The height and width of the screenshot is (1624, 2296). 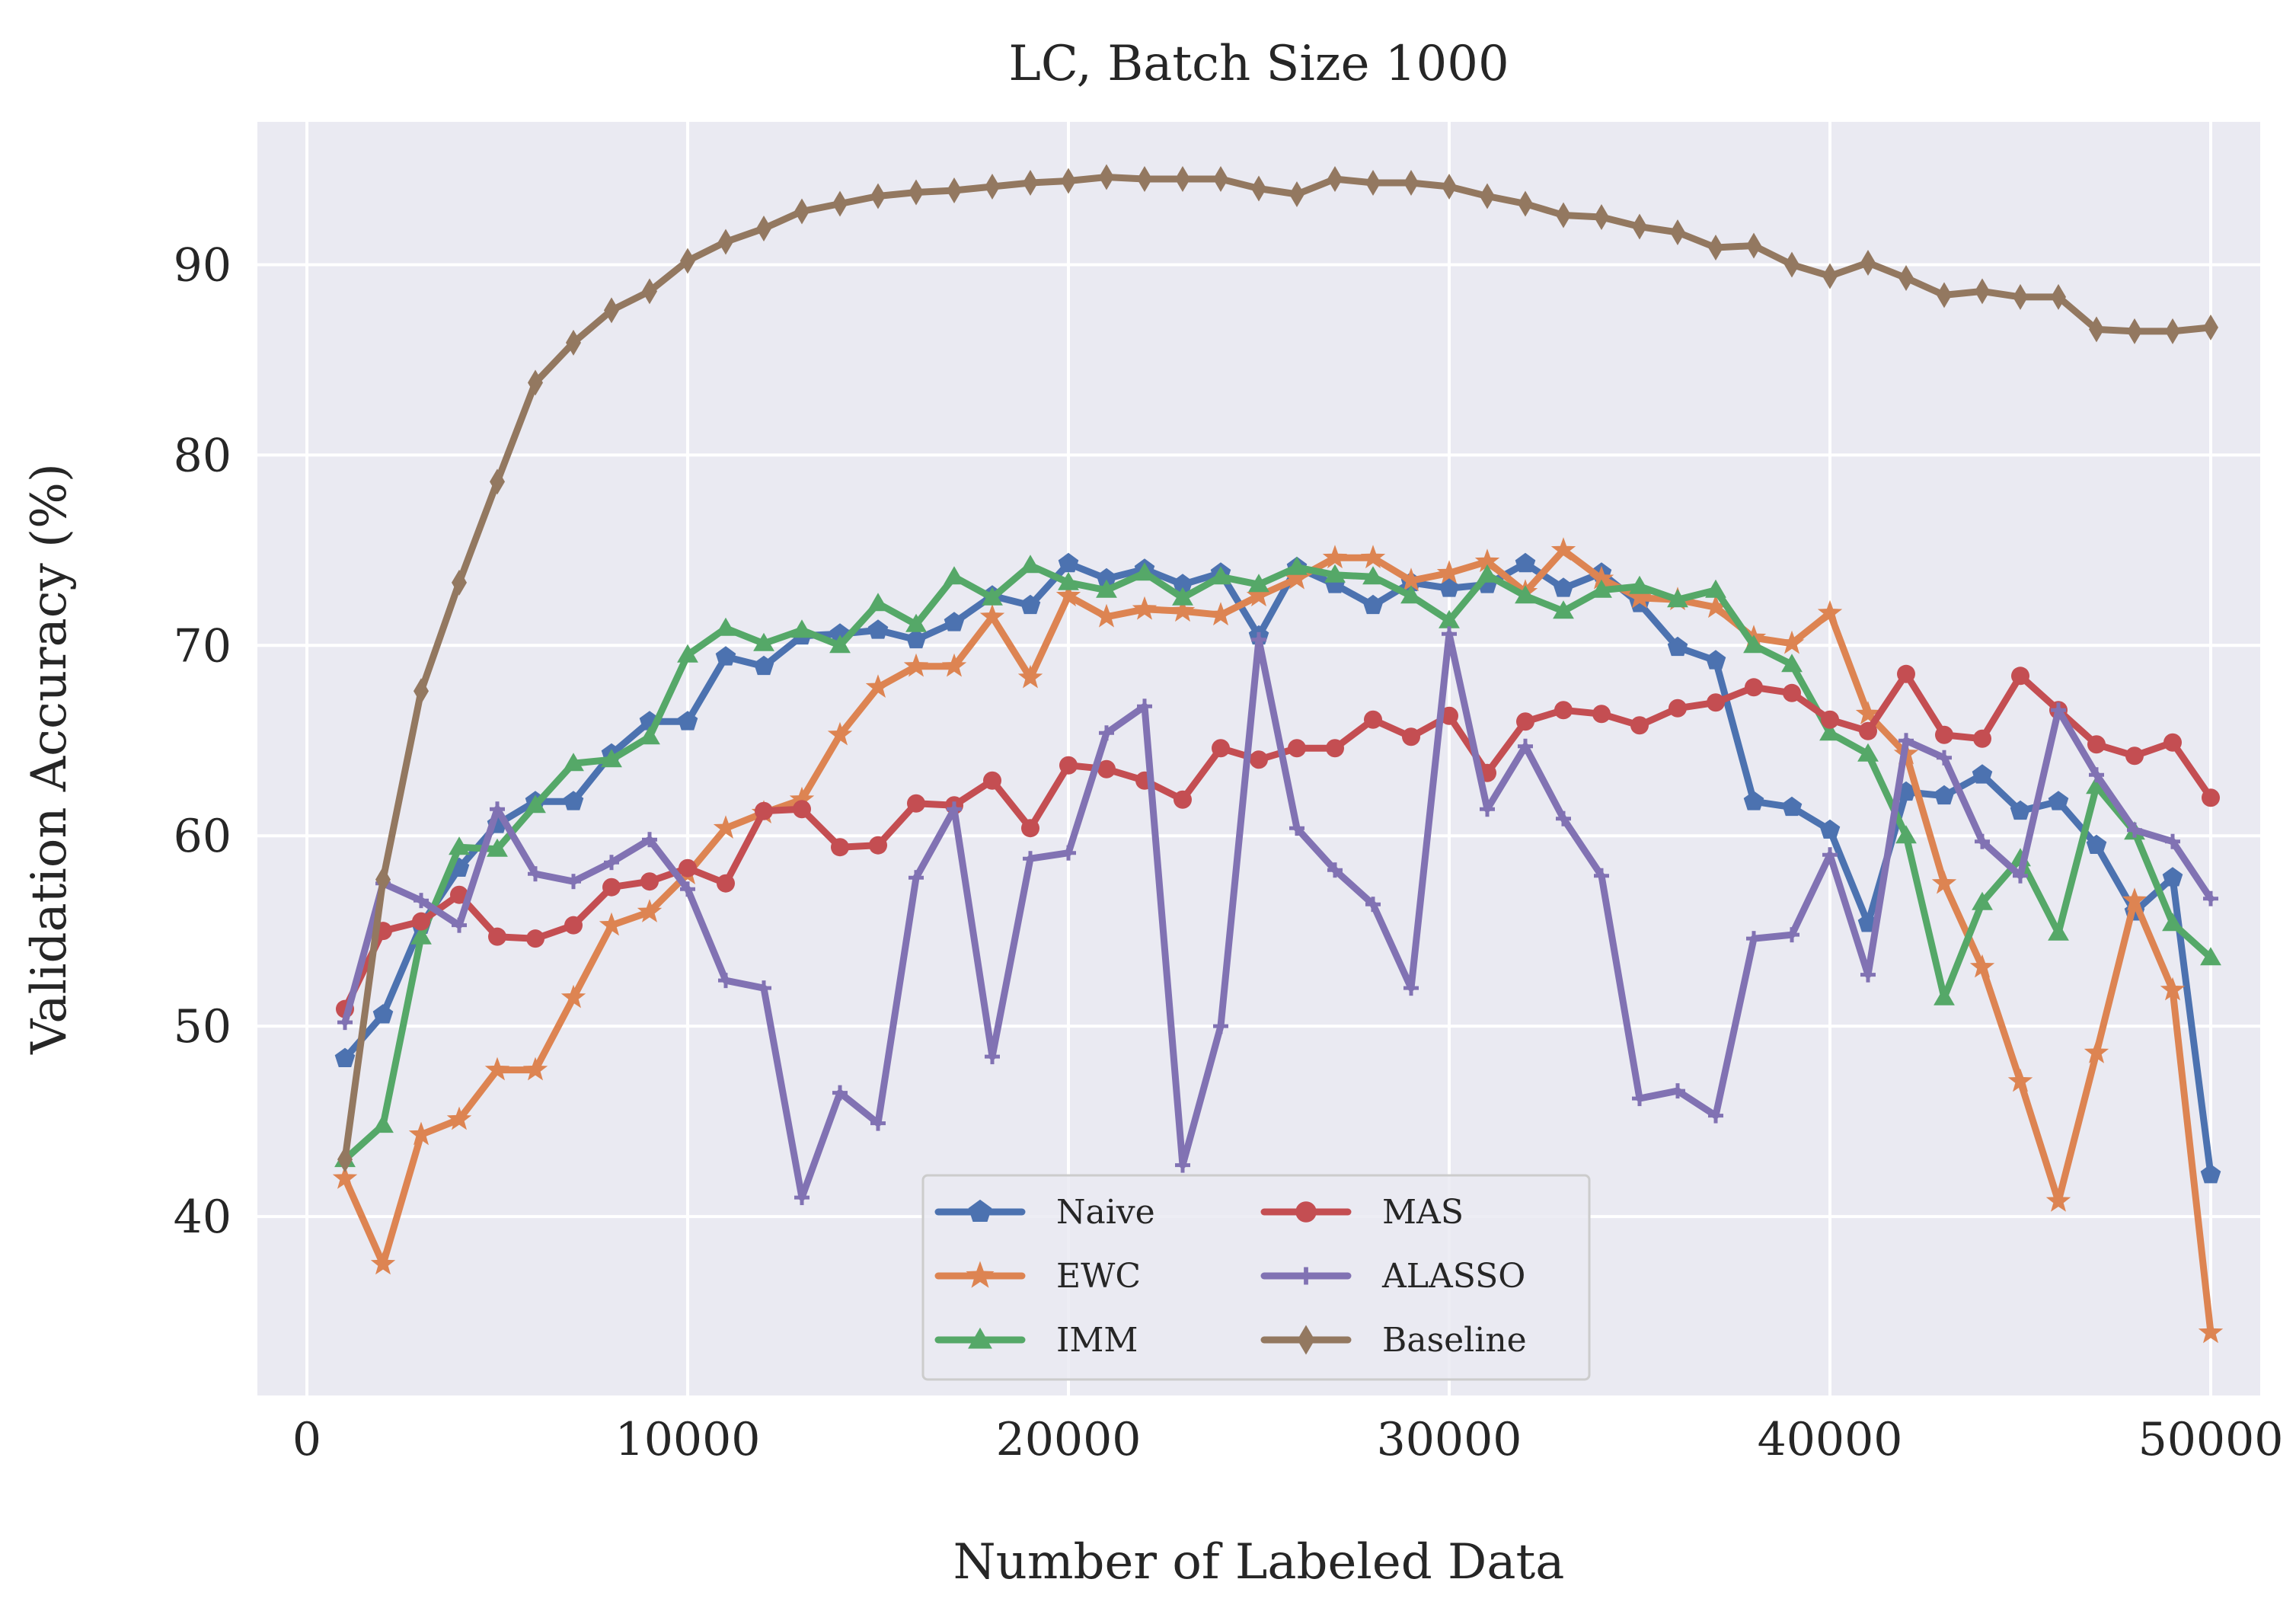 I want to click on x-tick-label: 30000, so click(x=1450, y=1440).